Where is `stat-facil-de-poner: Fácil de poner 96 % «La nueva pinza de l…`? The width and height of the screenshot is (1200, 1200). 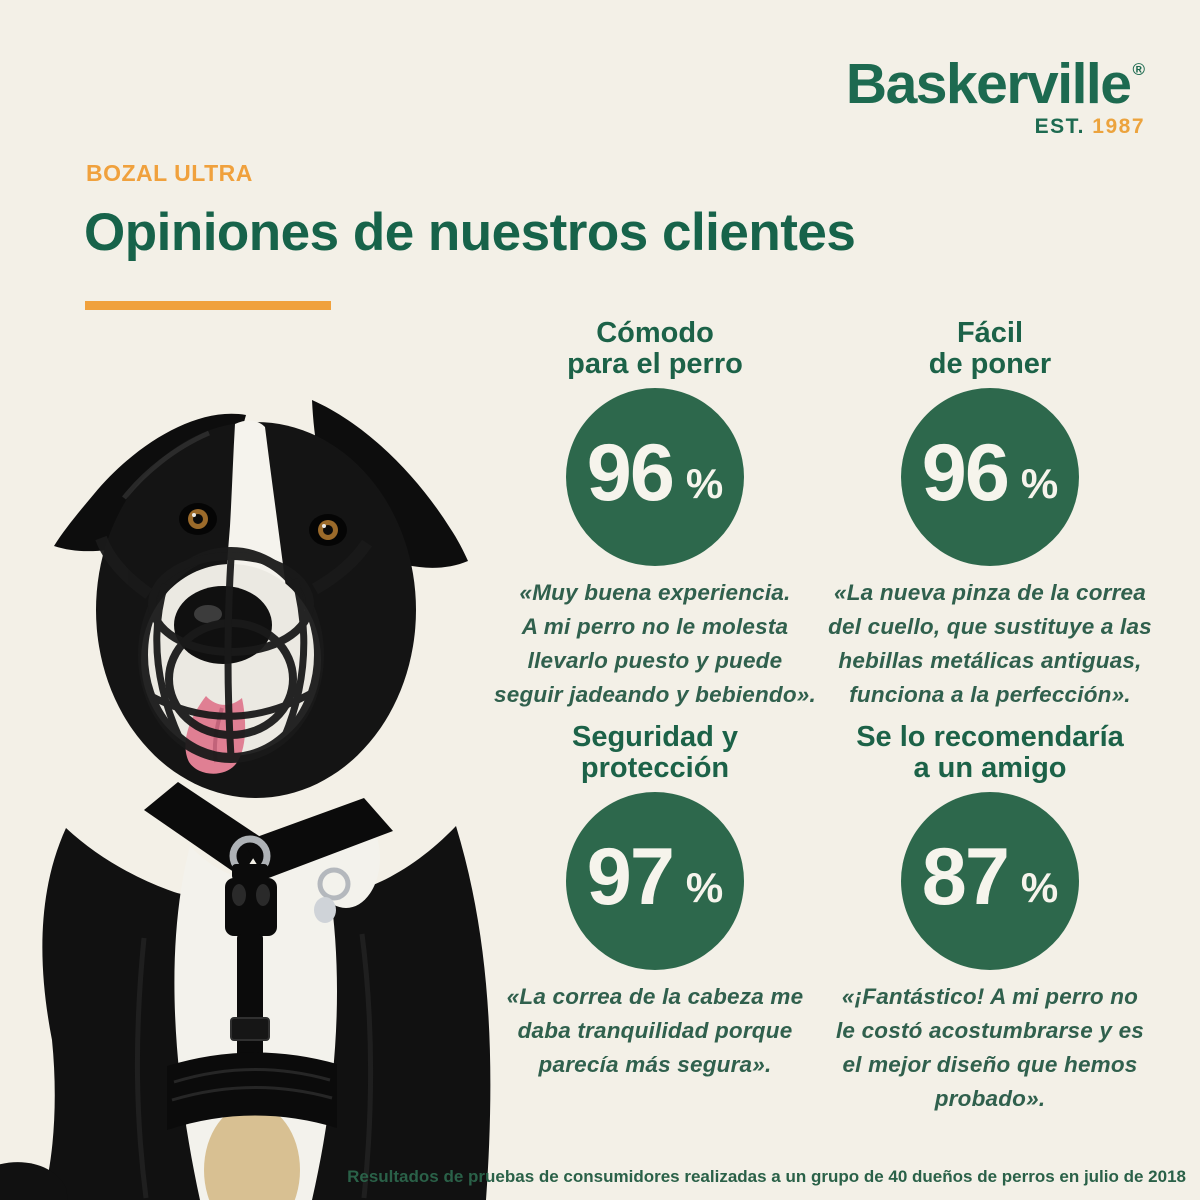
stat-facil-de-poner: Fácil de poner 96 % «La nueva pinza de l… is located at coordinates (990, 515).